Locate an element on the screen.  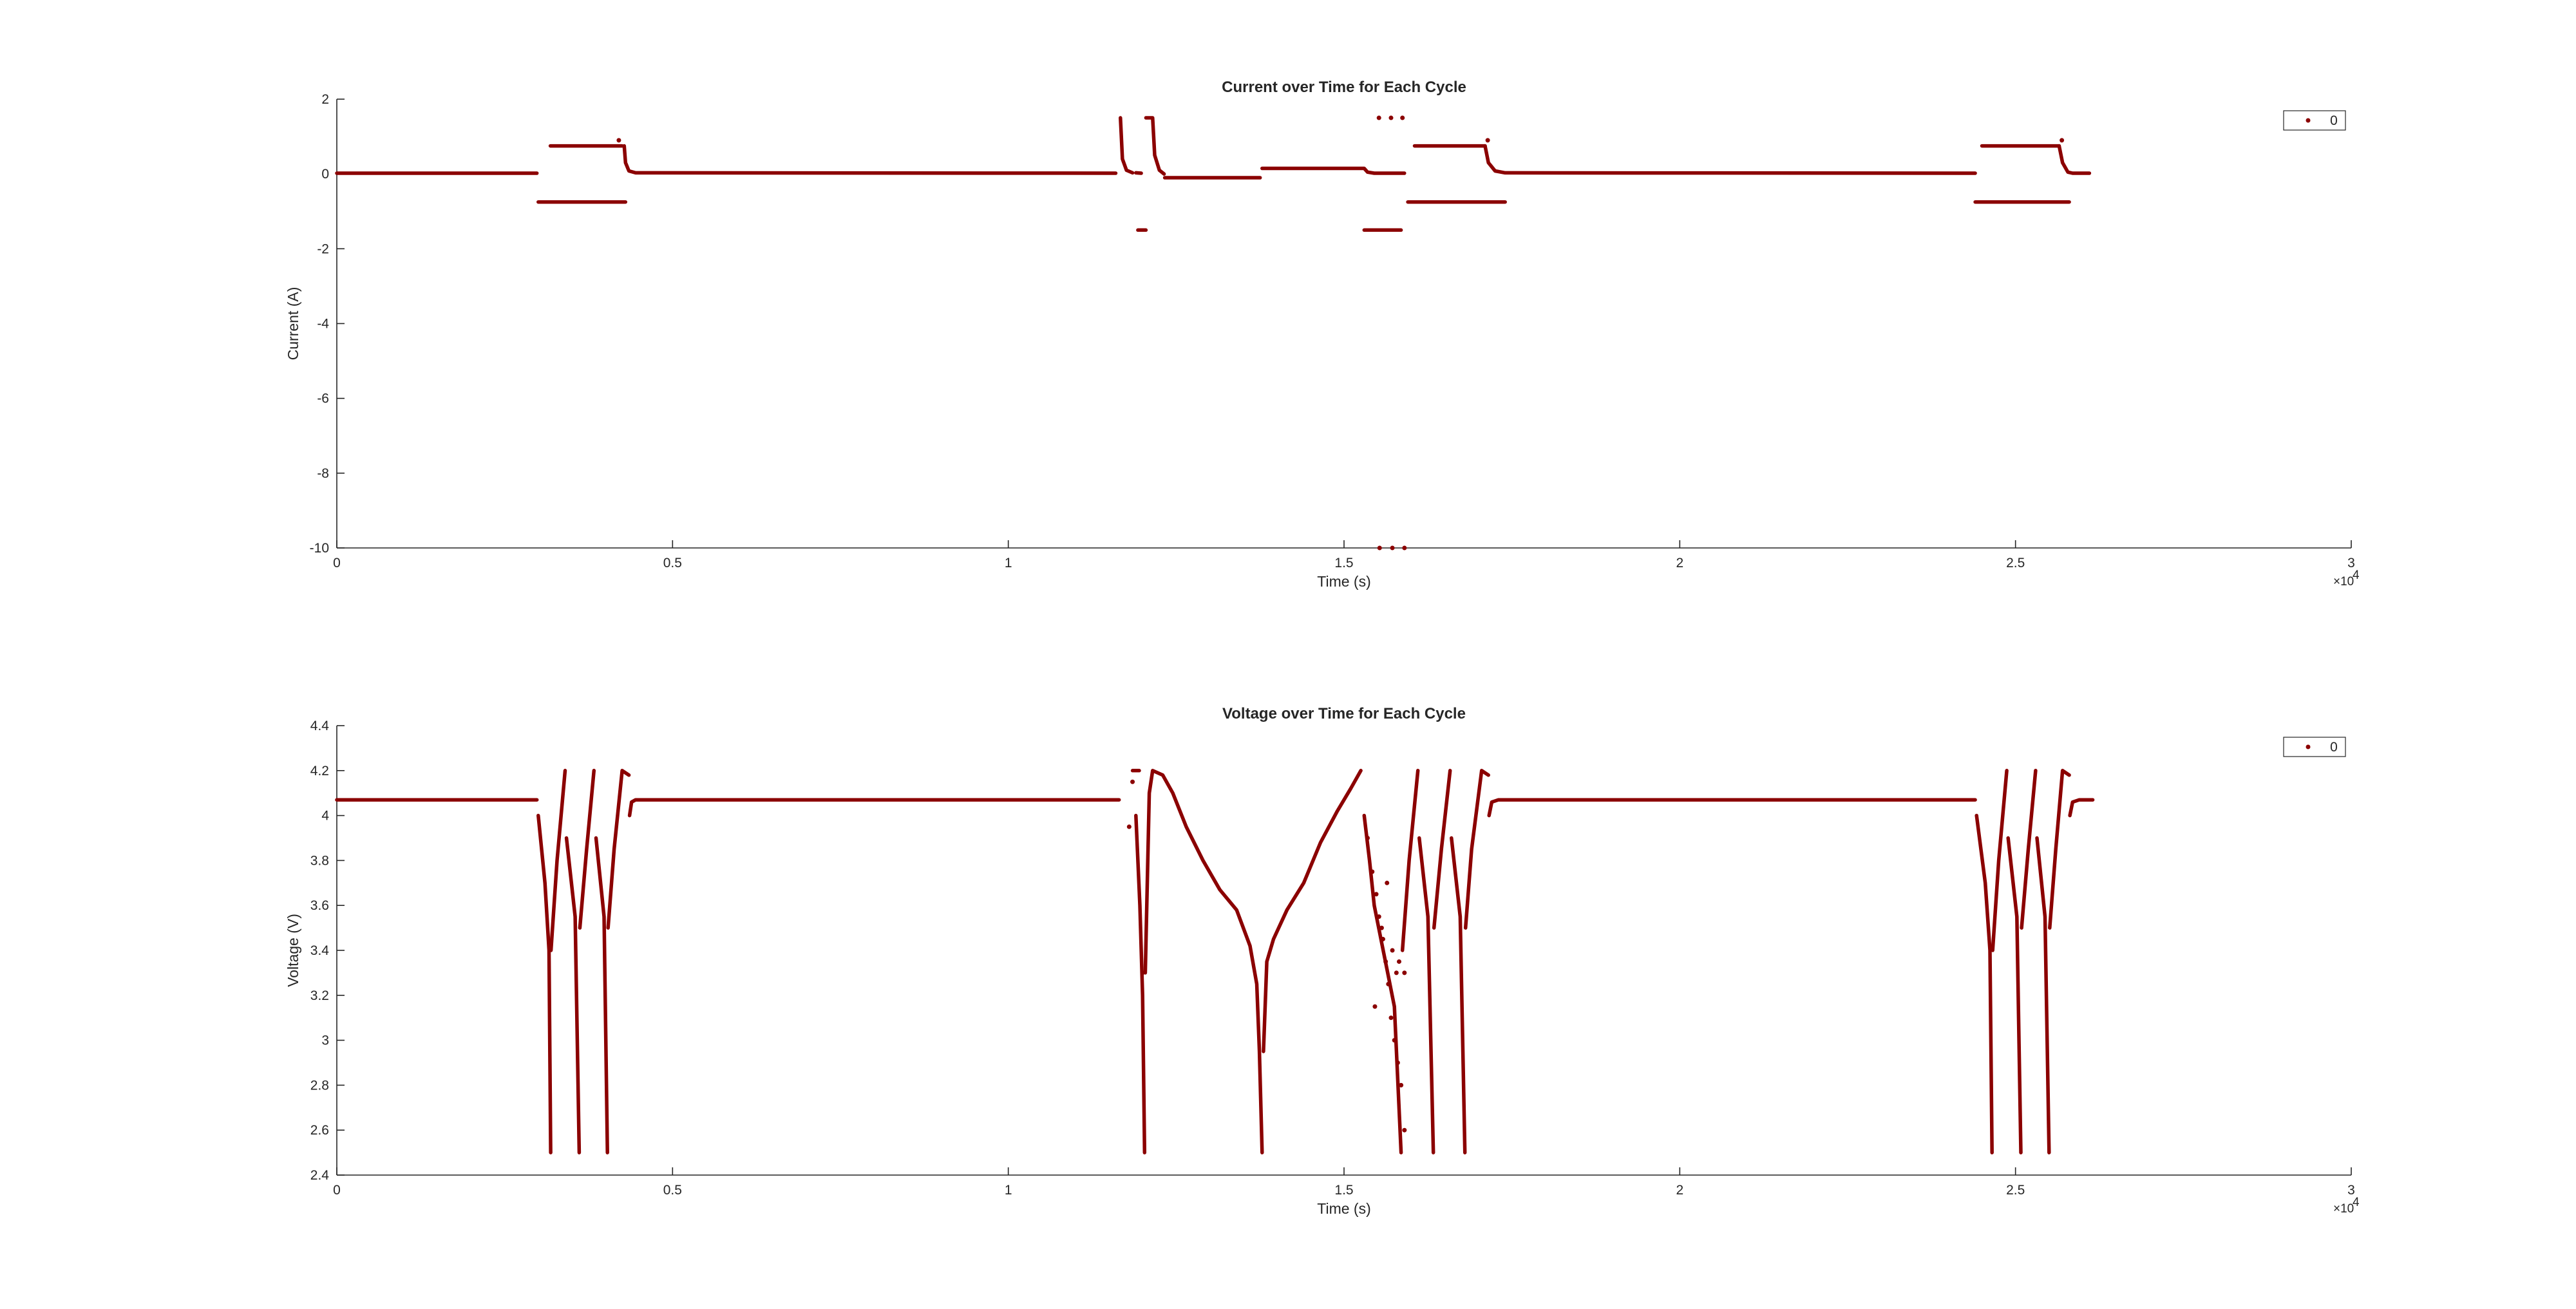
y-tick-label: 2.6 is located at coordinates (319, 1130).